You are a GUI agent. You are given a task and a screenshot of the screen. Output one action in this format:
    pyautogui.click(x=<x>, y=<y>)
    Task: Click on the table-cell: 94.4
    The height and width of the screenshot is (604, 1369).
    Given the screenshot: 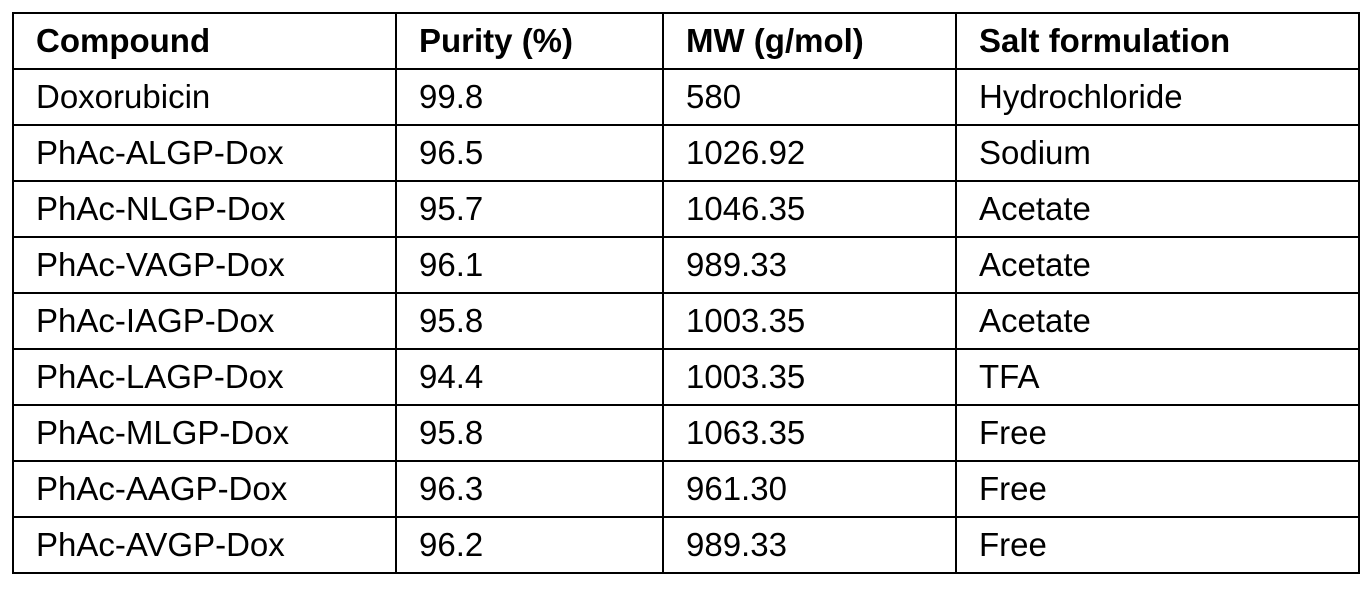 What is the action you would take?
    pyautogui.click(x=529, y=377)
    